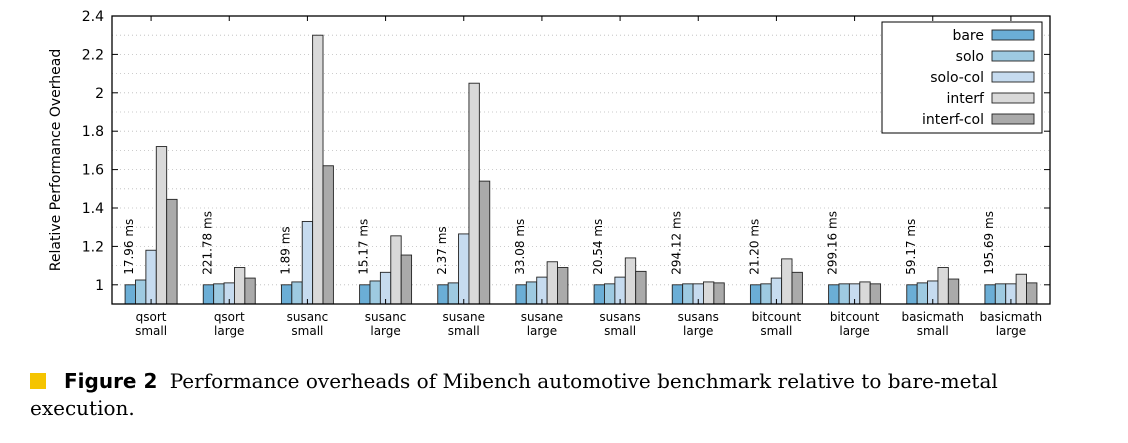 This screenshot has height=443, width=1128. Describe the element at coordinates (1013, 56) in the screenshot. I see `legend-swatch-solo` at that location.